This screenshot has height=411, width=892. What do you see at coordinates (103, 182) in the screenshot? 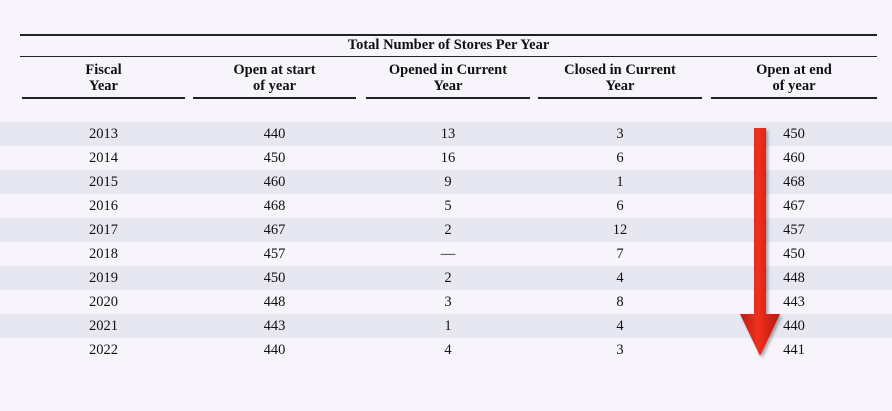
I see `cell-year: 2015` at bounding box center [103, 182].